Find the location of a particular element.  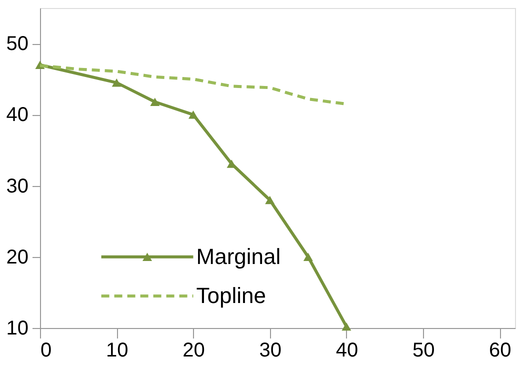

y-tick-label: 50 is located at coordinates (17, 44).